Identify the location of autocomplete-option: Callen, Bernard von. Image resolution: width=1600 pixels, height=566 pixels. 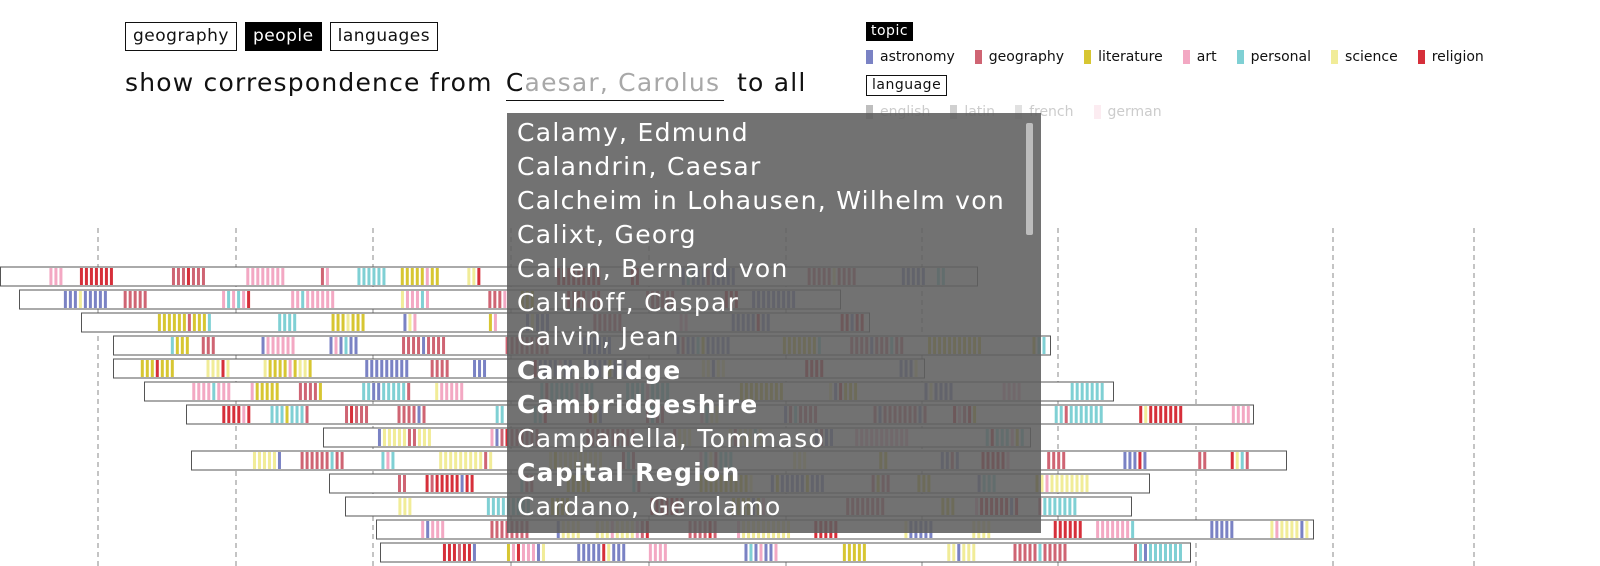
(653, 268).